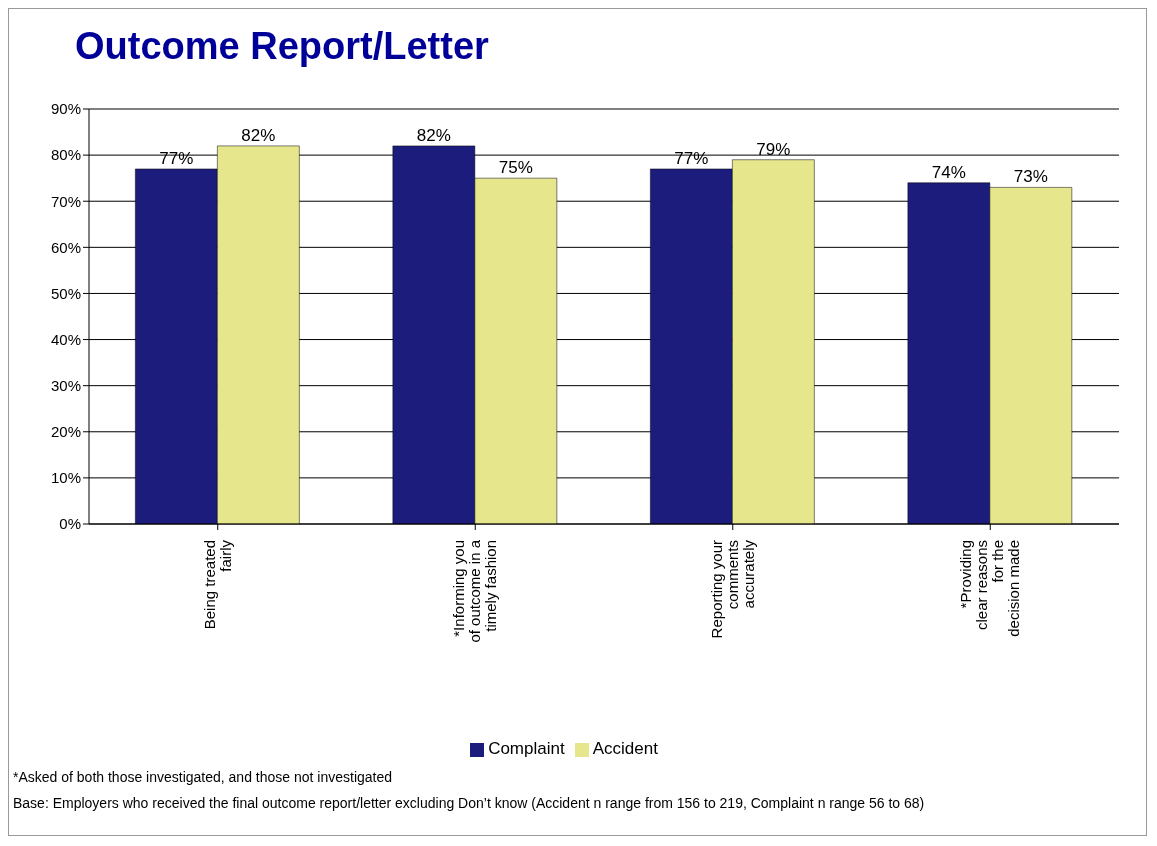 The image size is (1157, 846). I want to click on data-label: 75%, so click(515, 168).